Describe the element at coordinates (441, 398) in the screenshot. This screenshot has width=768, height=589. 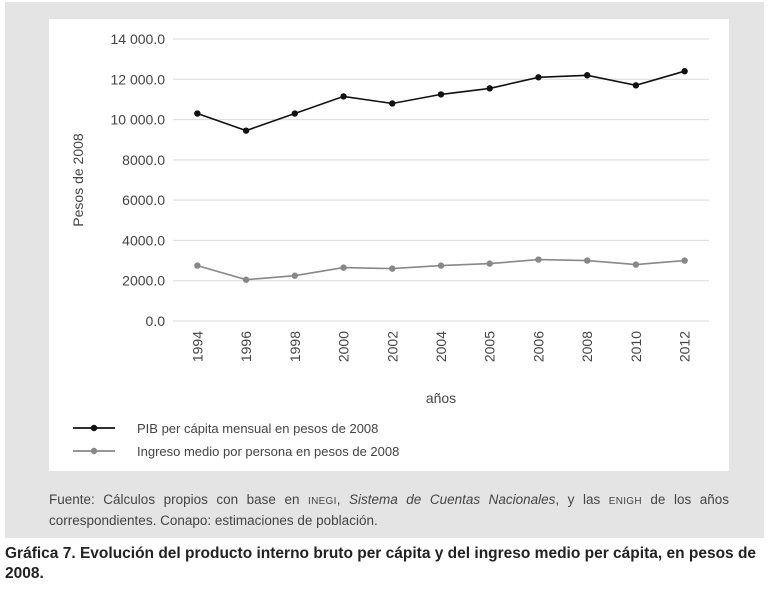
I see `x-axis-title: años` at that location.